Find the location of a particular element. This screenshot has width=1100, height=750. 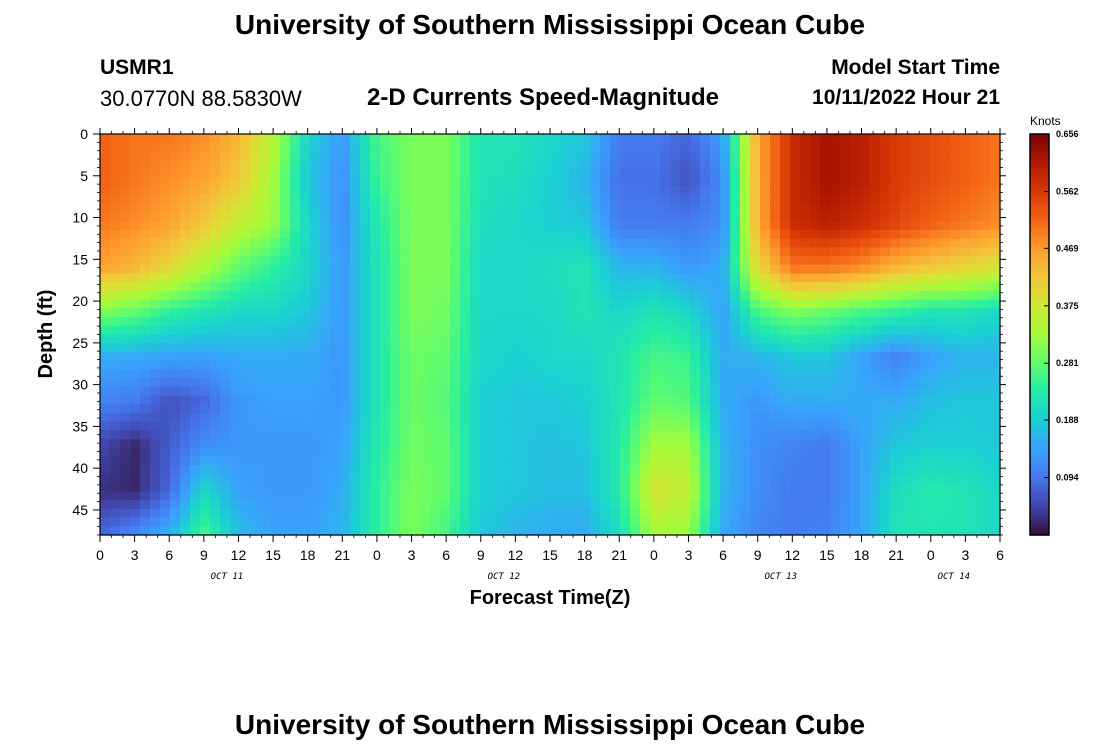

x-tick-label: 0 is located at coordinates (100, 555).